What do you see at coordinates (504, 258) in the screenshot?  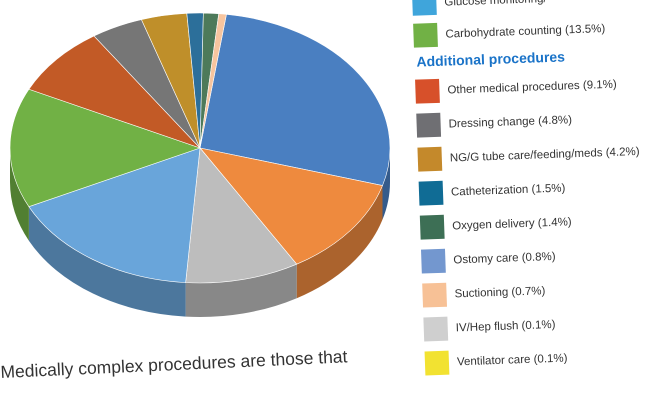 I see `legend-label: Ostomy care (0.8%)` at bounding box center [504, 258].